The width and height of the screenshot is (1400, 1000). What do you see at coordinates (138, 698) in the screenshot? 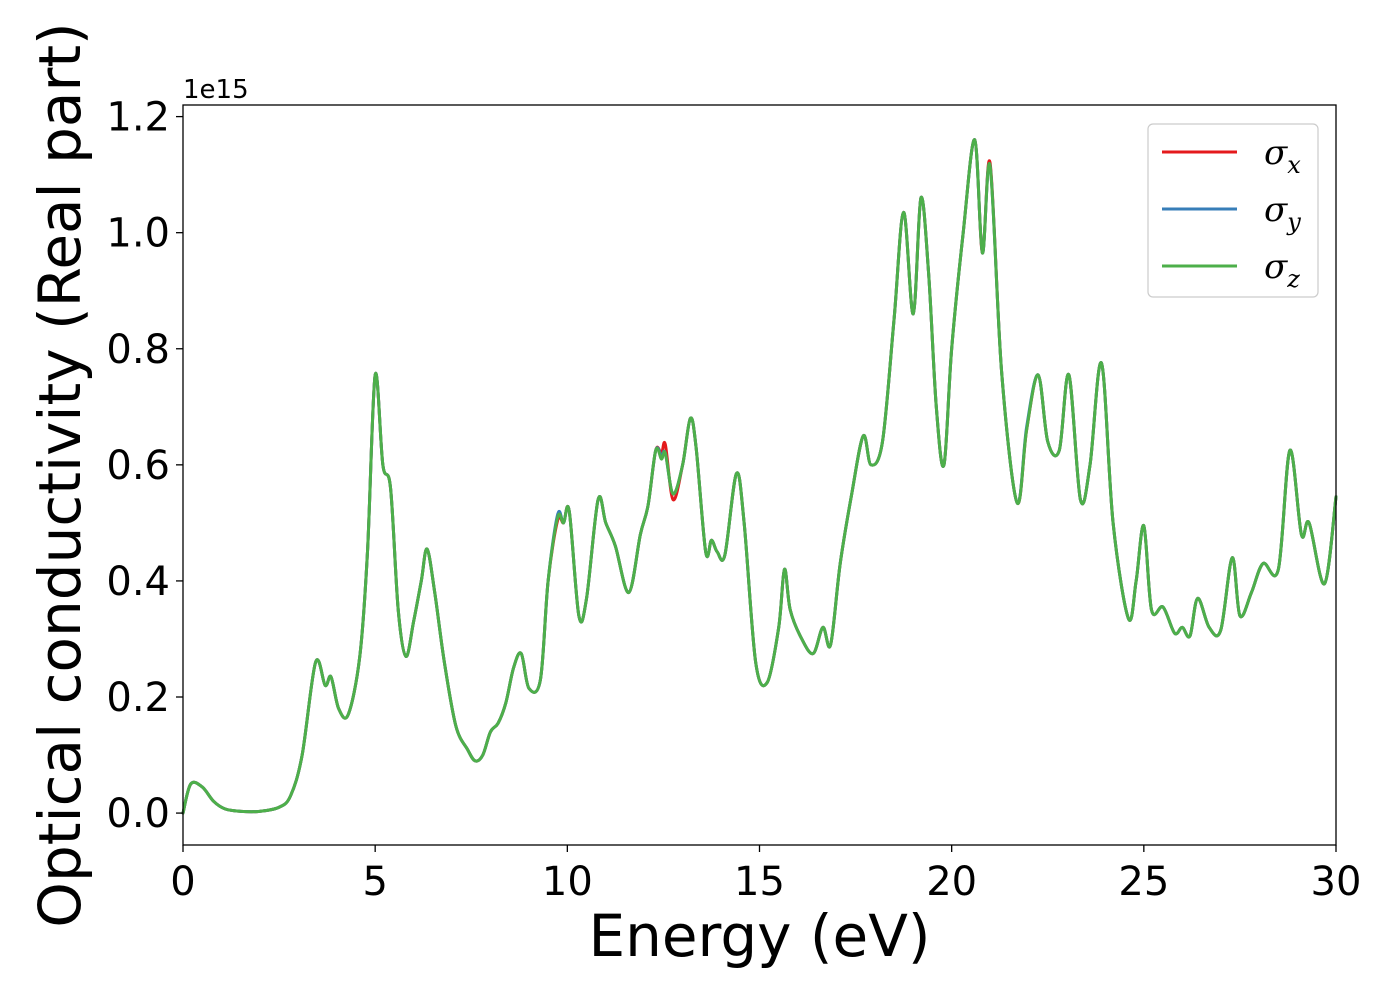
I see `y-tick-label: 0.2` at bounding box center [138, 698].